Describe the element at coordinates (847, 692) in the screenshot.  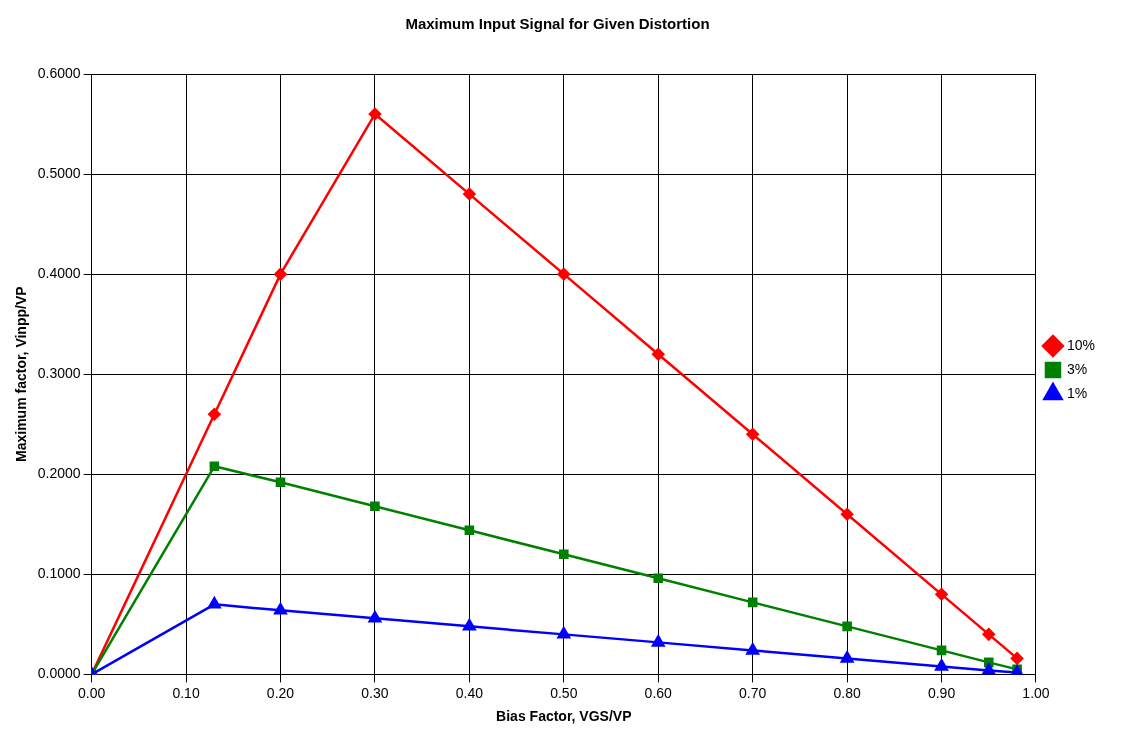
I see `x-tick-label: 0.80` at that location.